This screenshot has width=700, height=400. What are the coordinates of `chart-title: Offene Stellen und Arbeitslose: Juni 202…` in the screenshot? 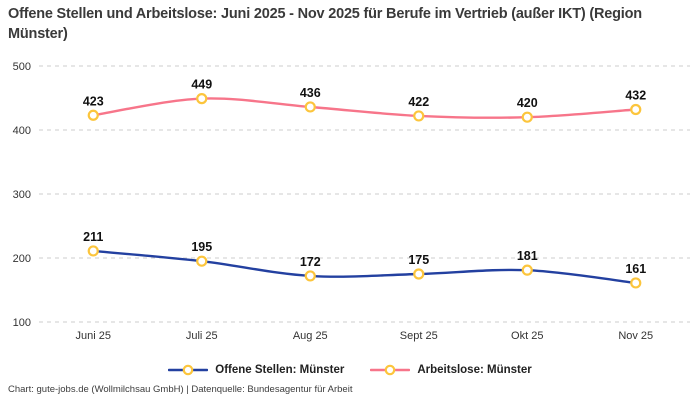 It's located at (325, 24).